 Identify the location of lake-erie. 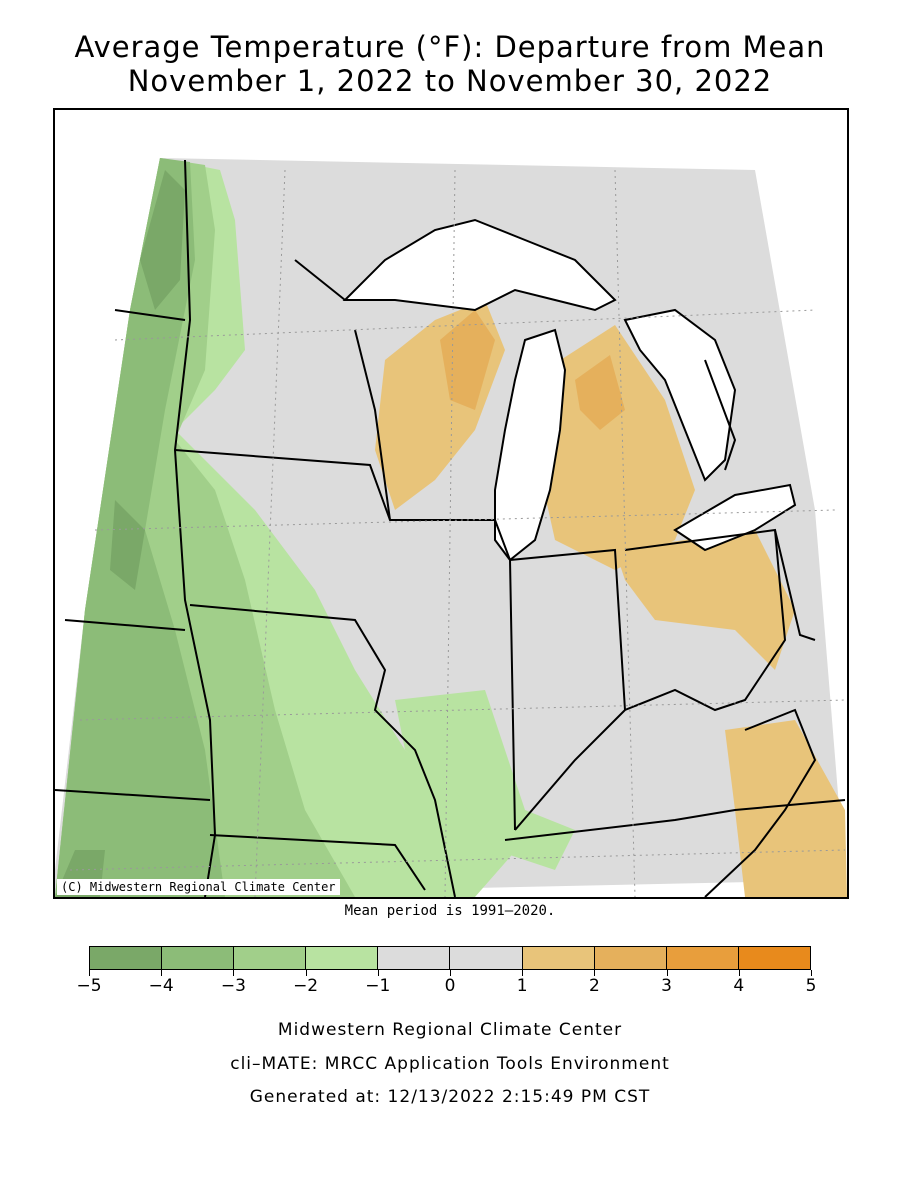
(735, 517).